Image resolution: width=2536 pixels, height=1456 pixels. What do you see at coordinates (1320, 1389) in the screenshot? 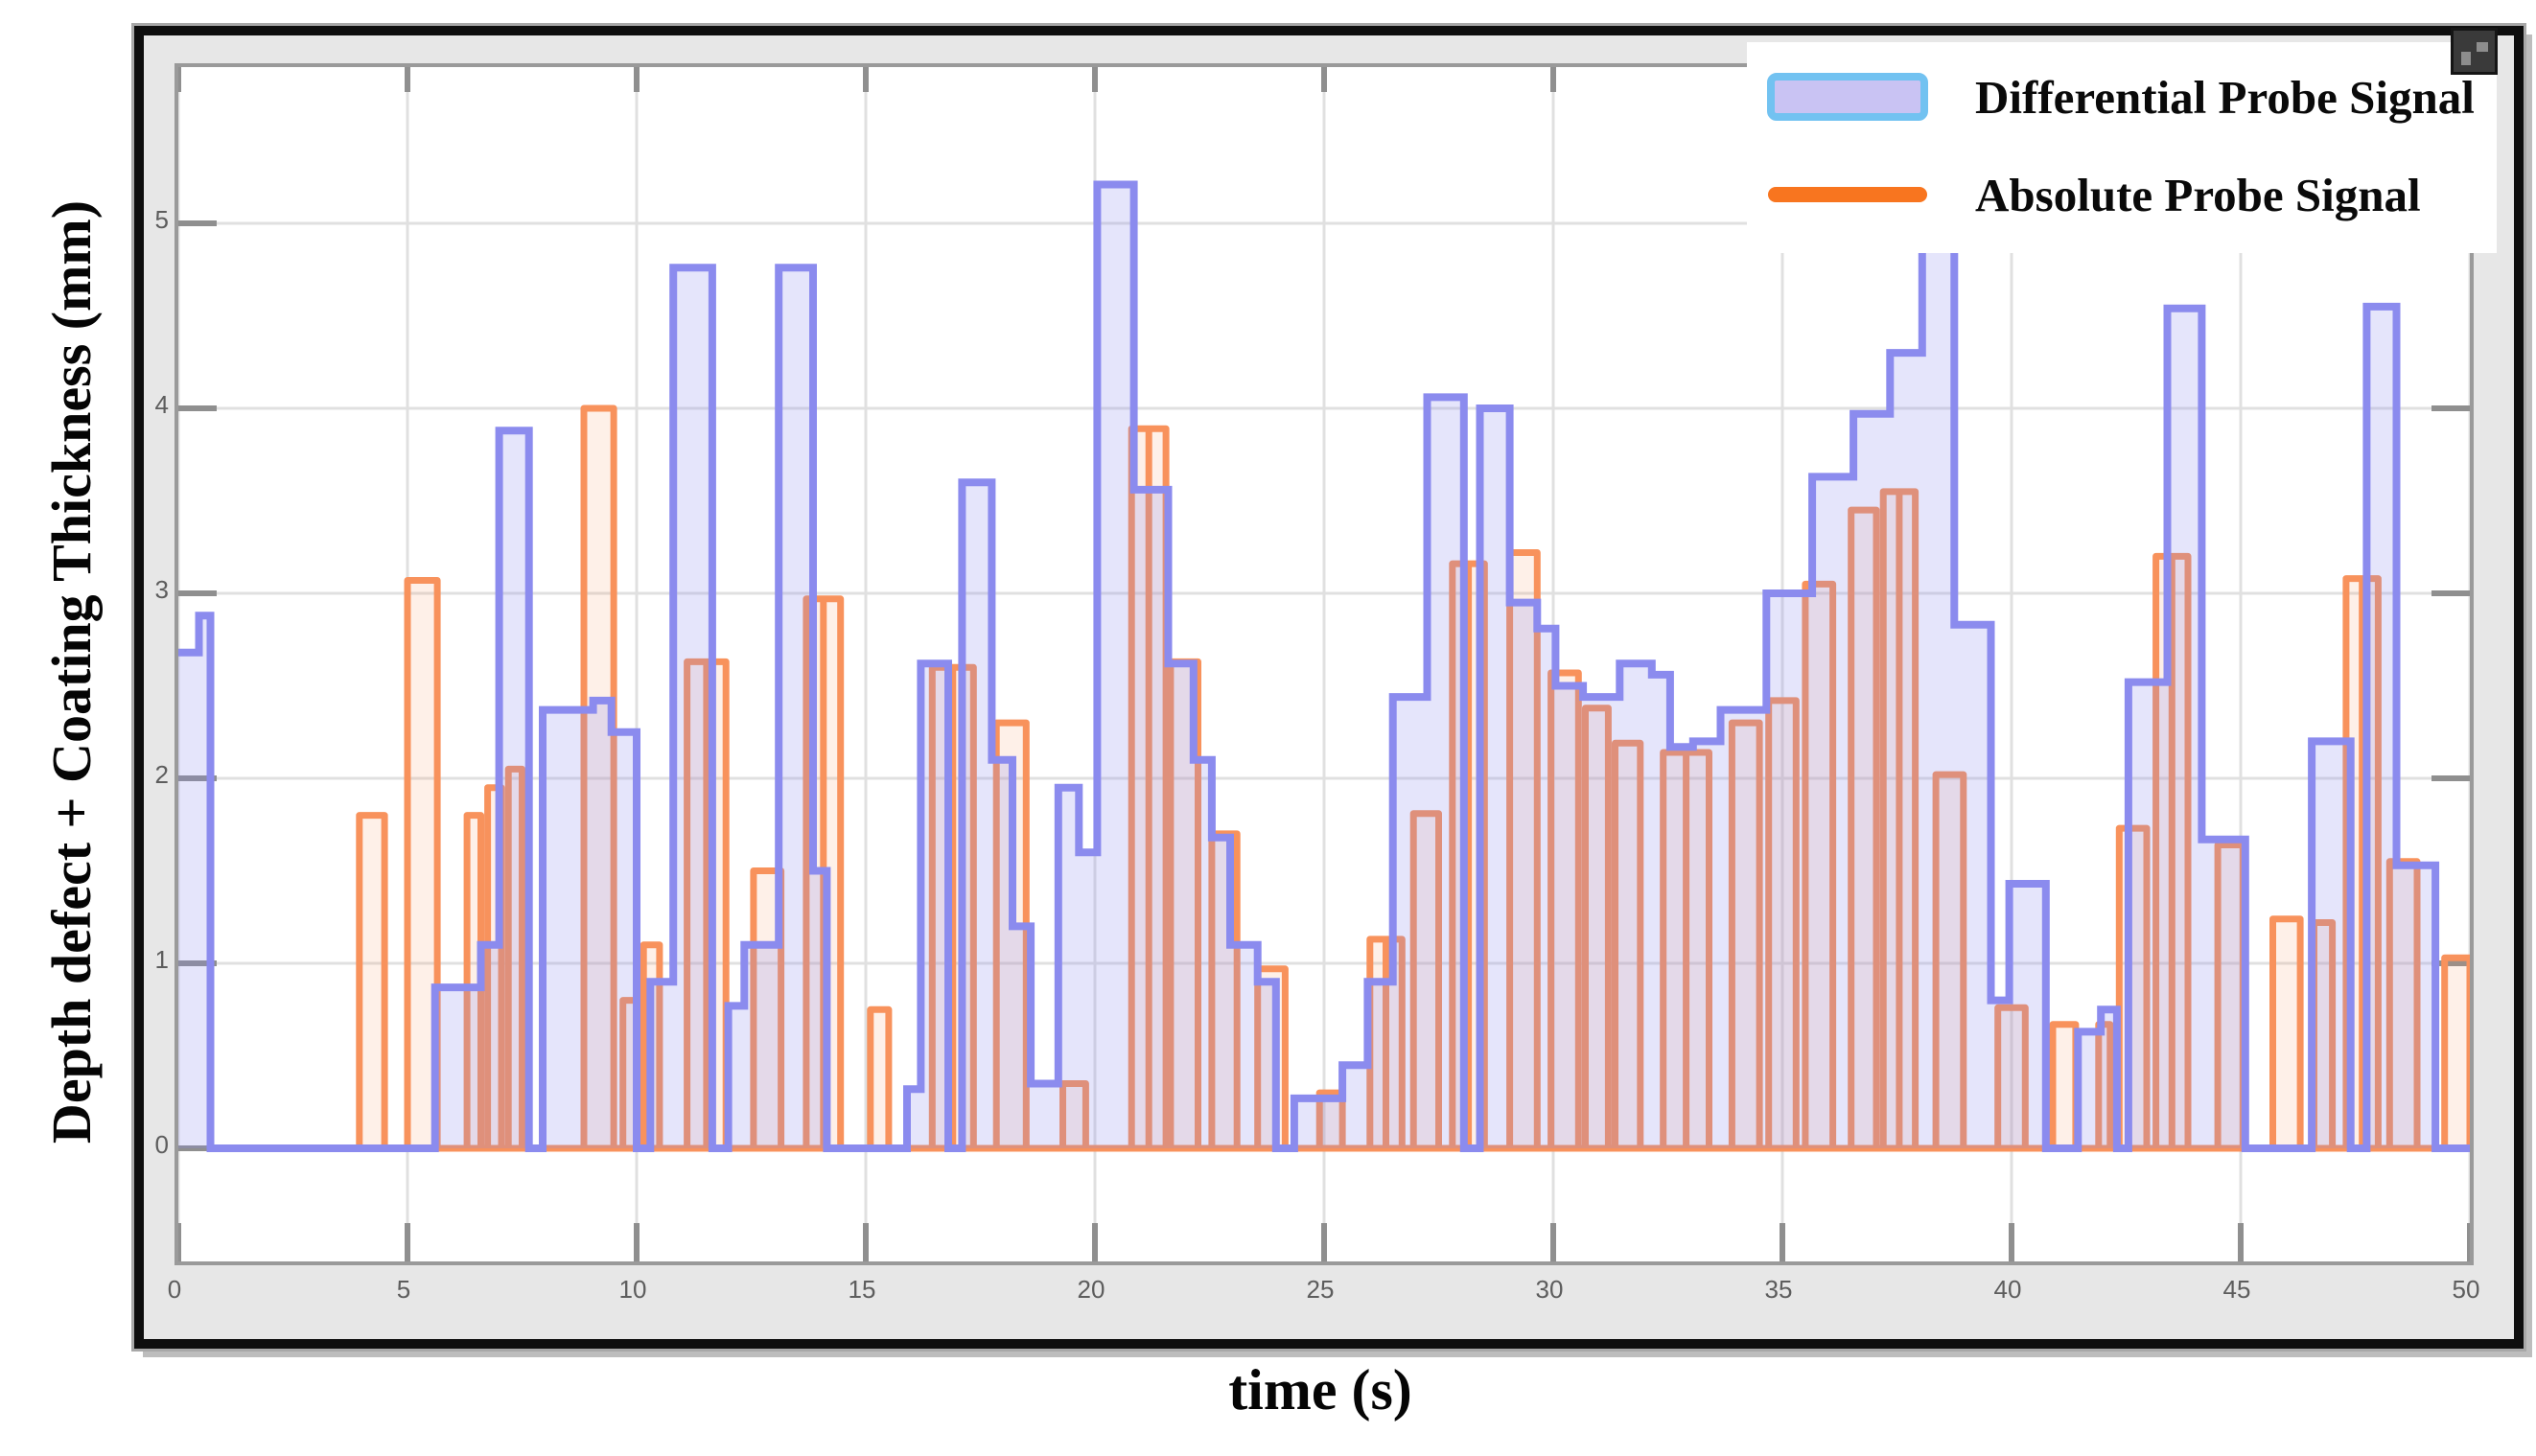
I see `x-axis-title: time (s)` at bounding box center [1320, 1389].